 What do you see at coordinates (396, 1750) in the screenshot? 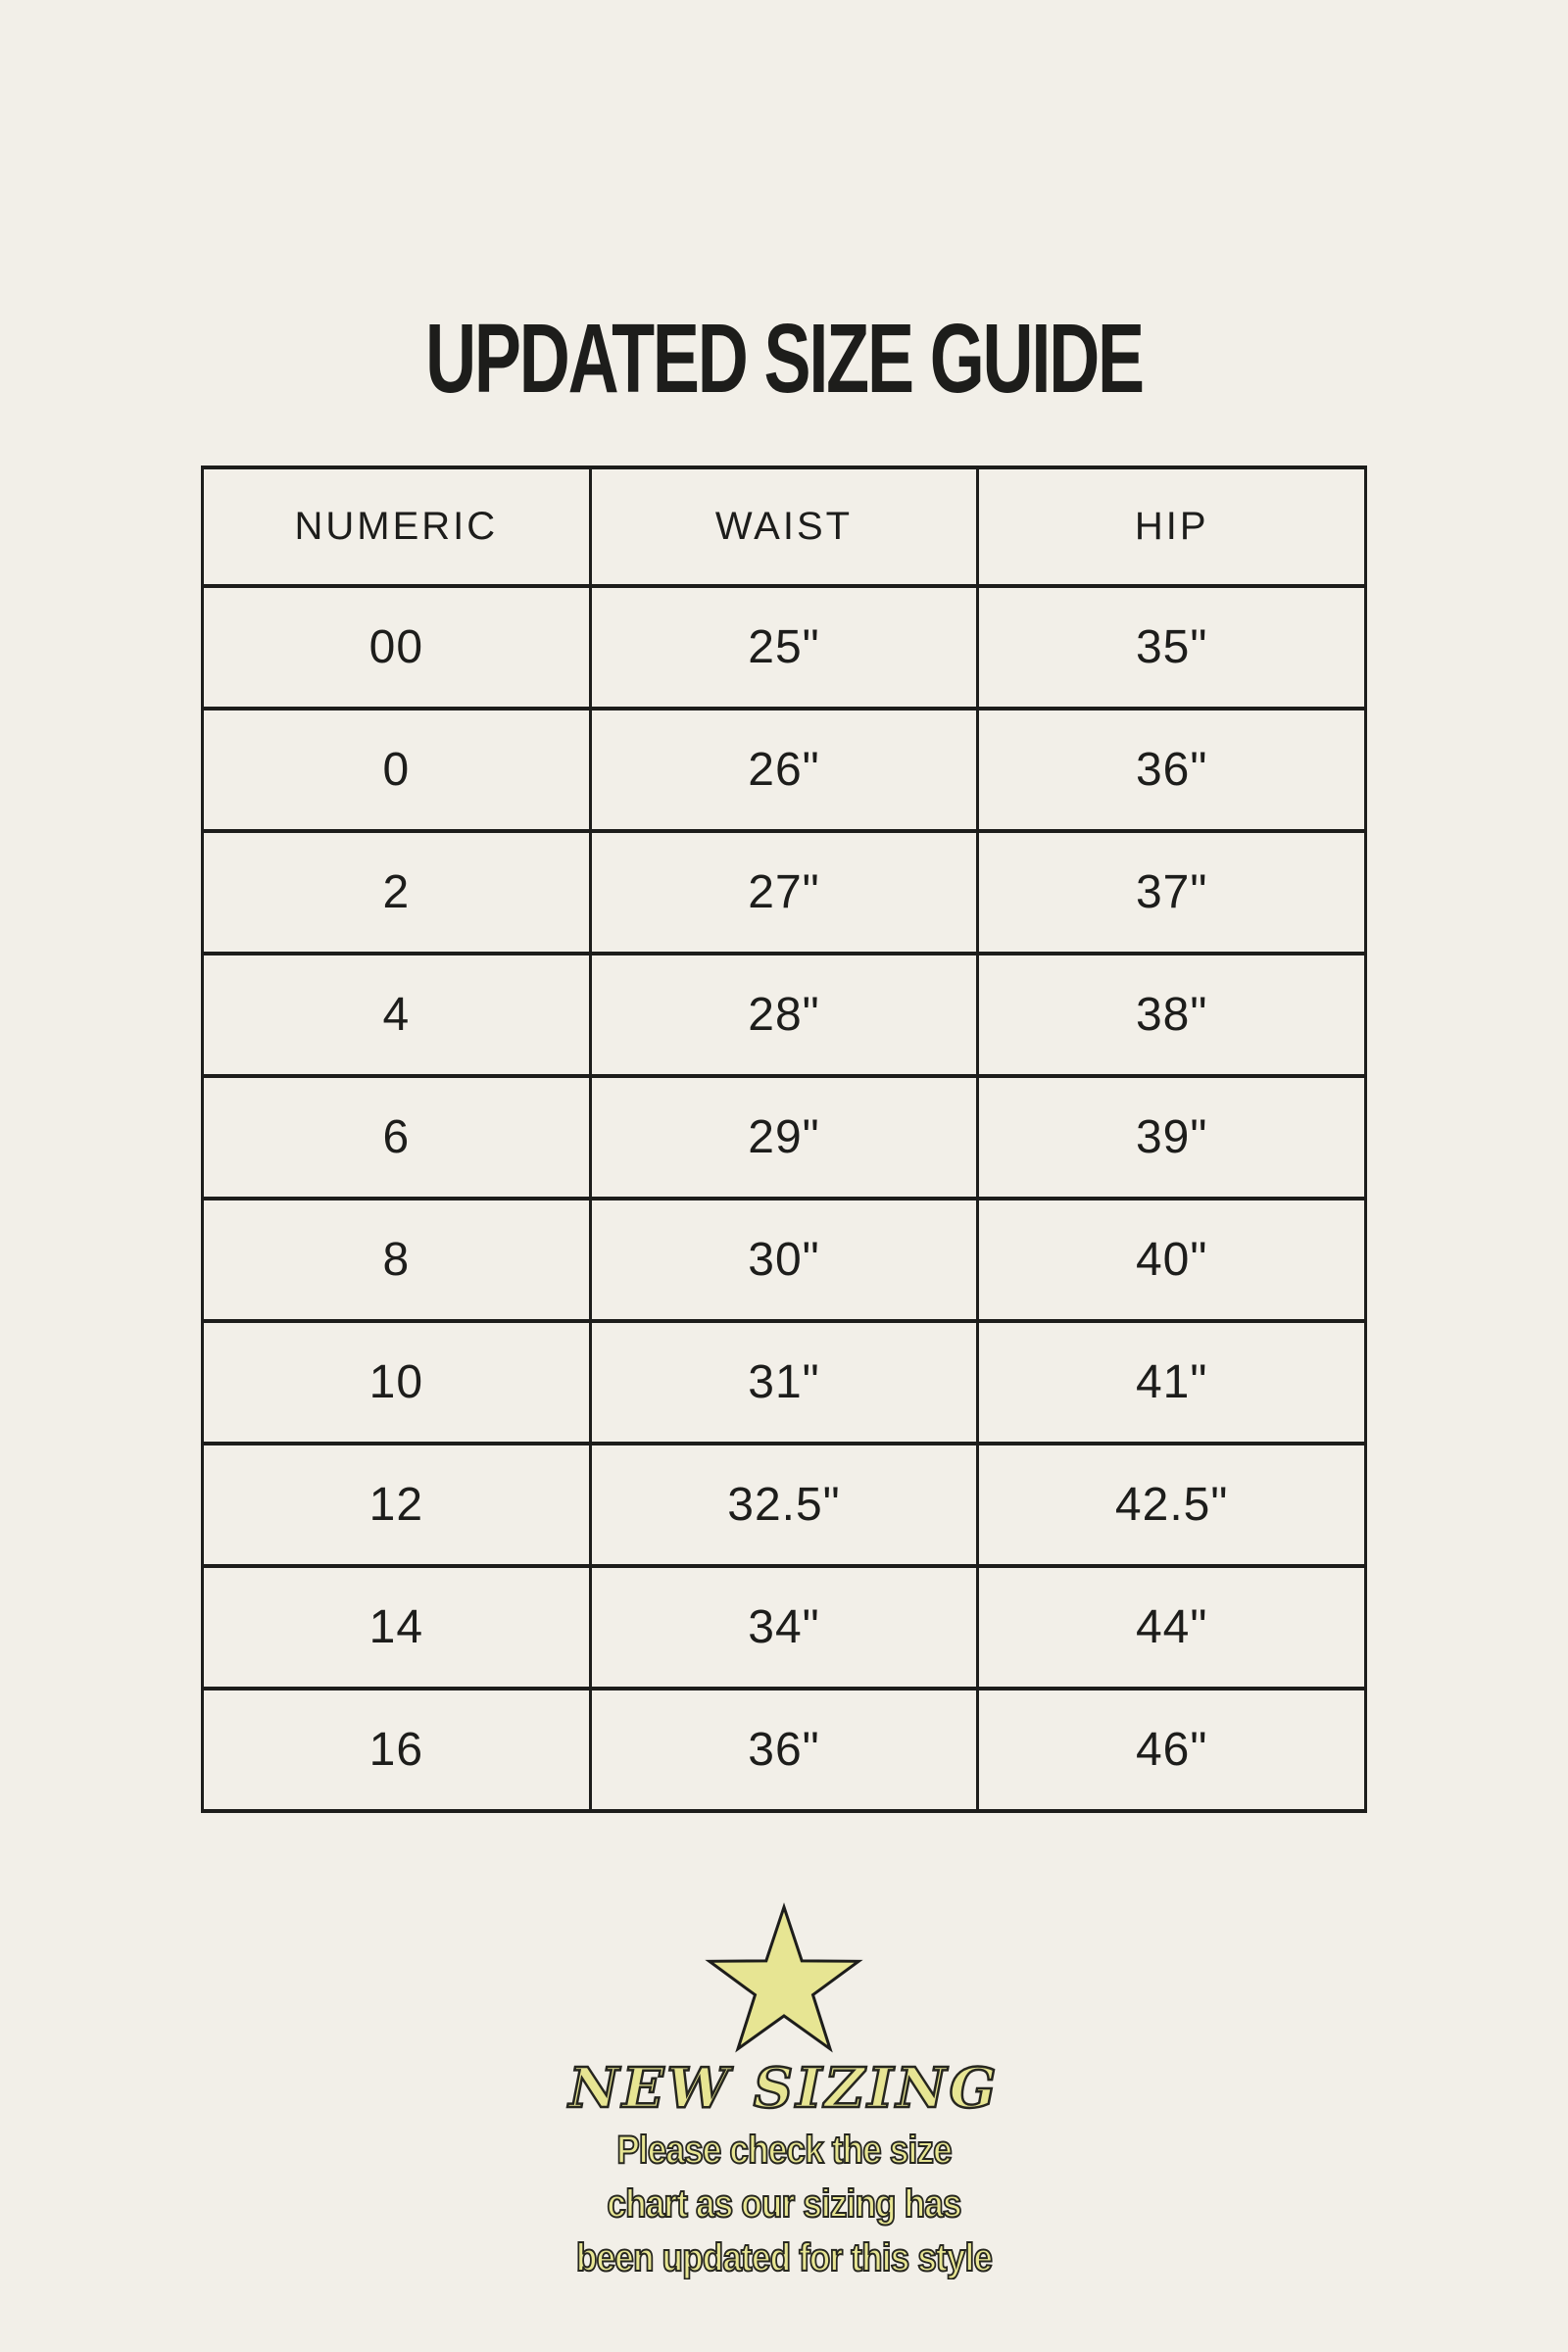
I see `numeric-cell: 16` at bounding box center [396, 1750].